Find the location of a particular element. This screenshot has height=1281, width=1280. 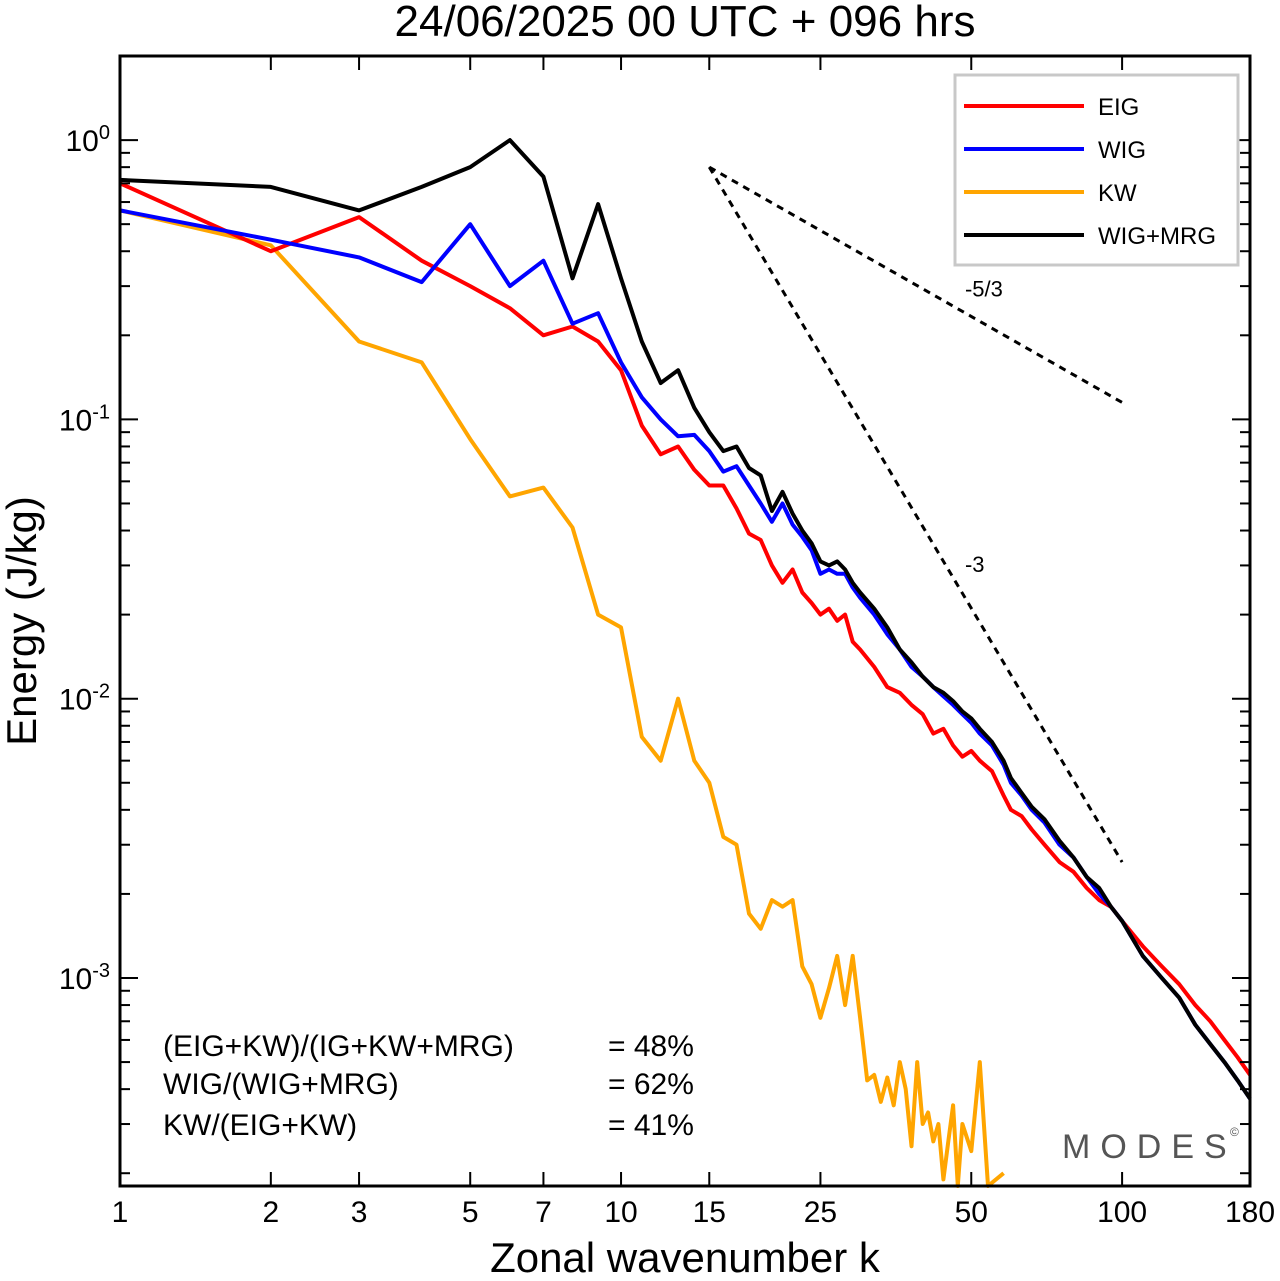

slope-label-1: -5/3 is located at coordinates (984, 288).